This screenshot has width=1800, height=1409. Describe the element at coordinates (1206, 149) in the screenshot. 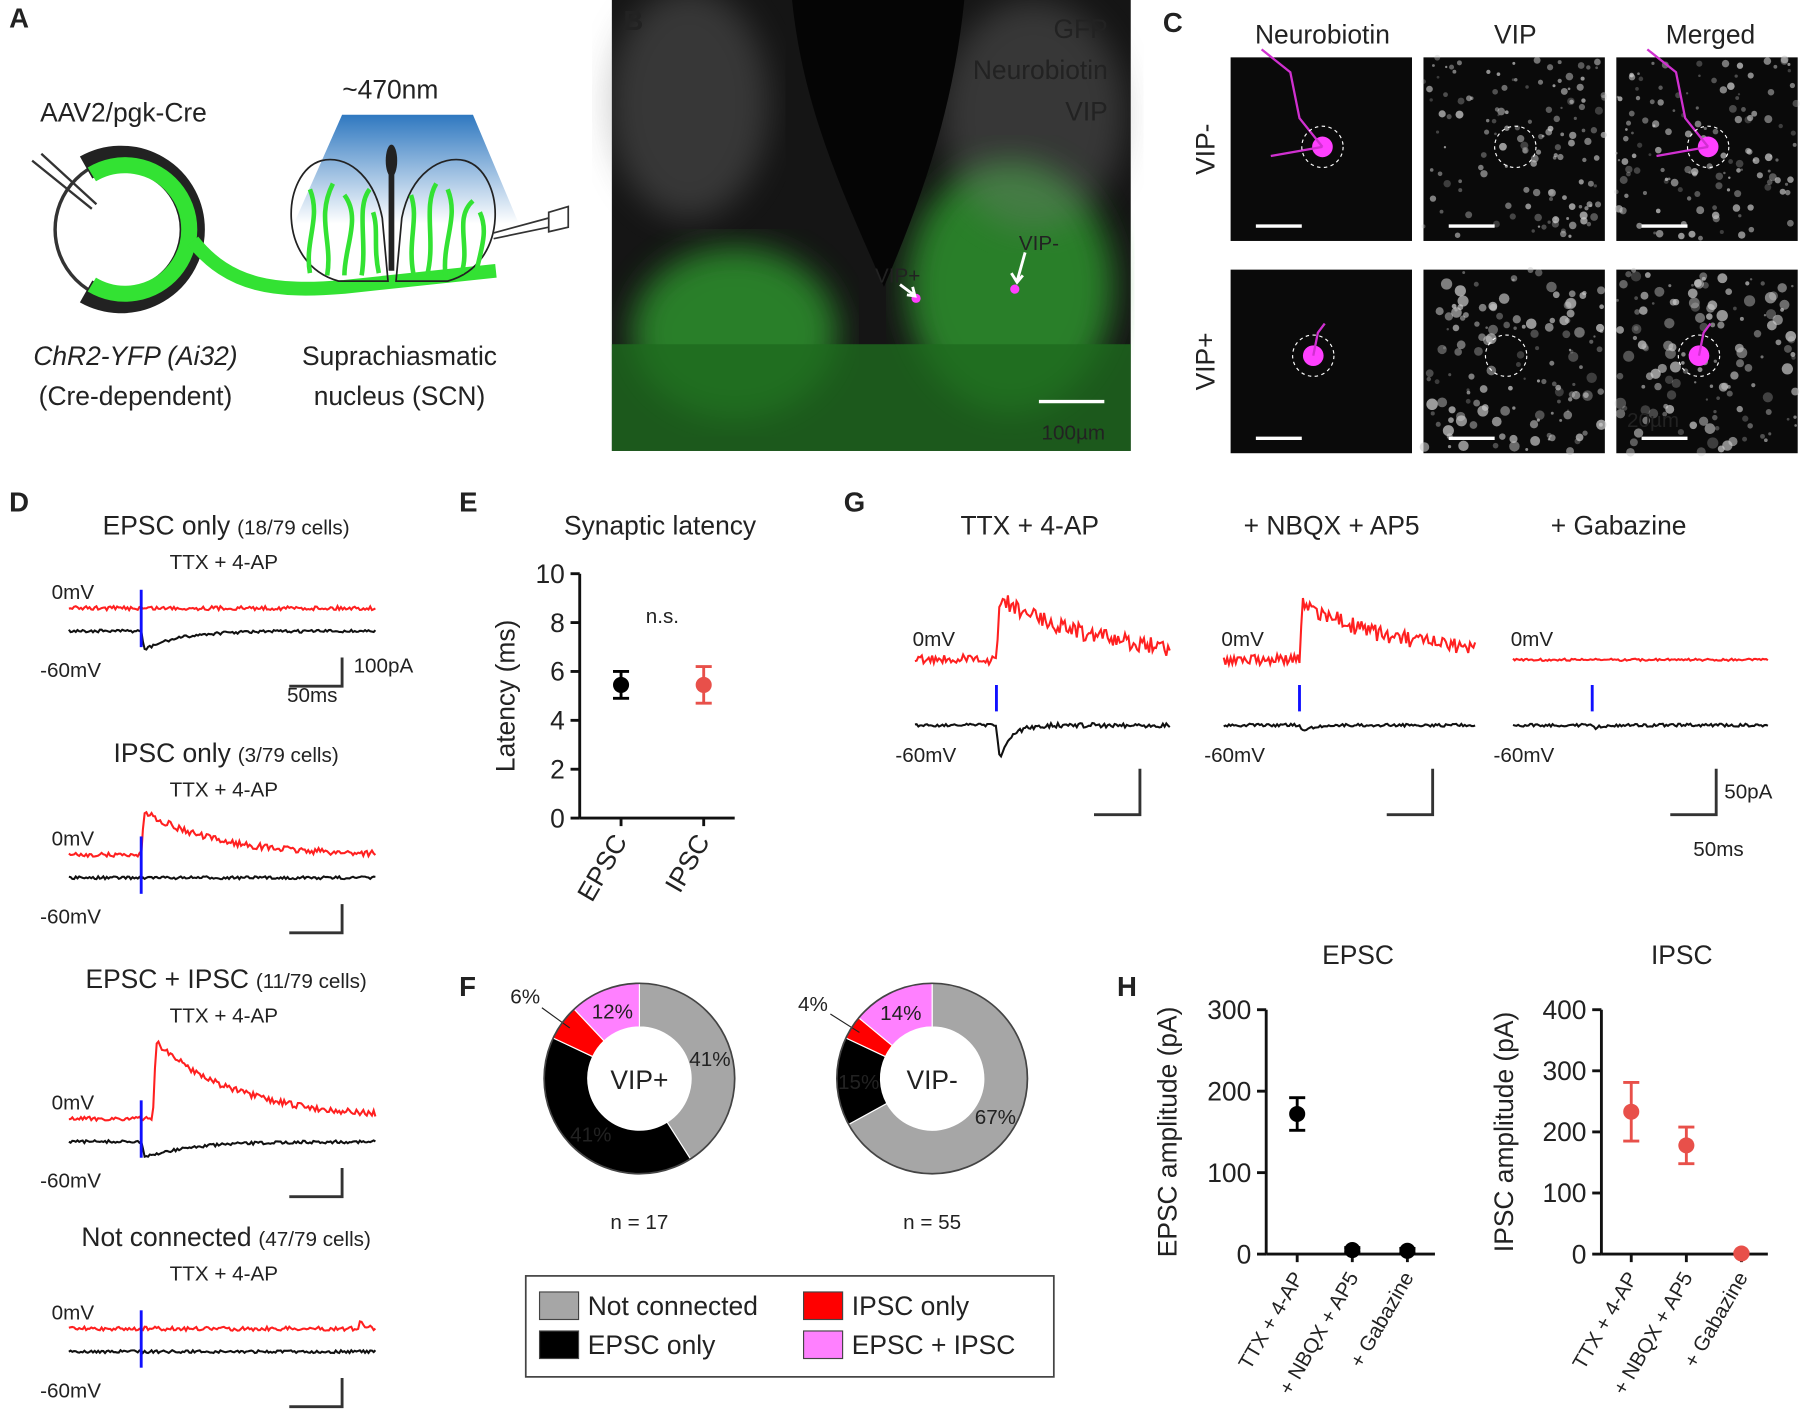

I see `row-label: VIP-` at that location.